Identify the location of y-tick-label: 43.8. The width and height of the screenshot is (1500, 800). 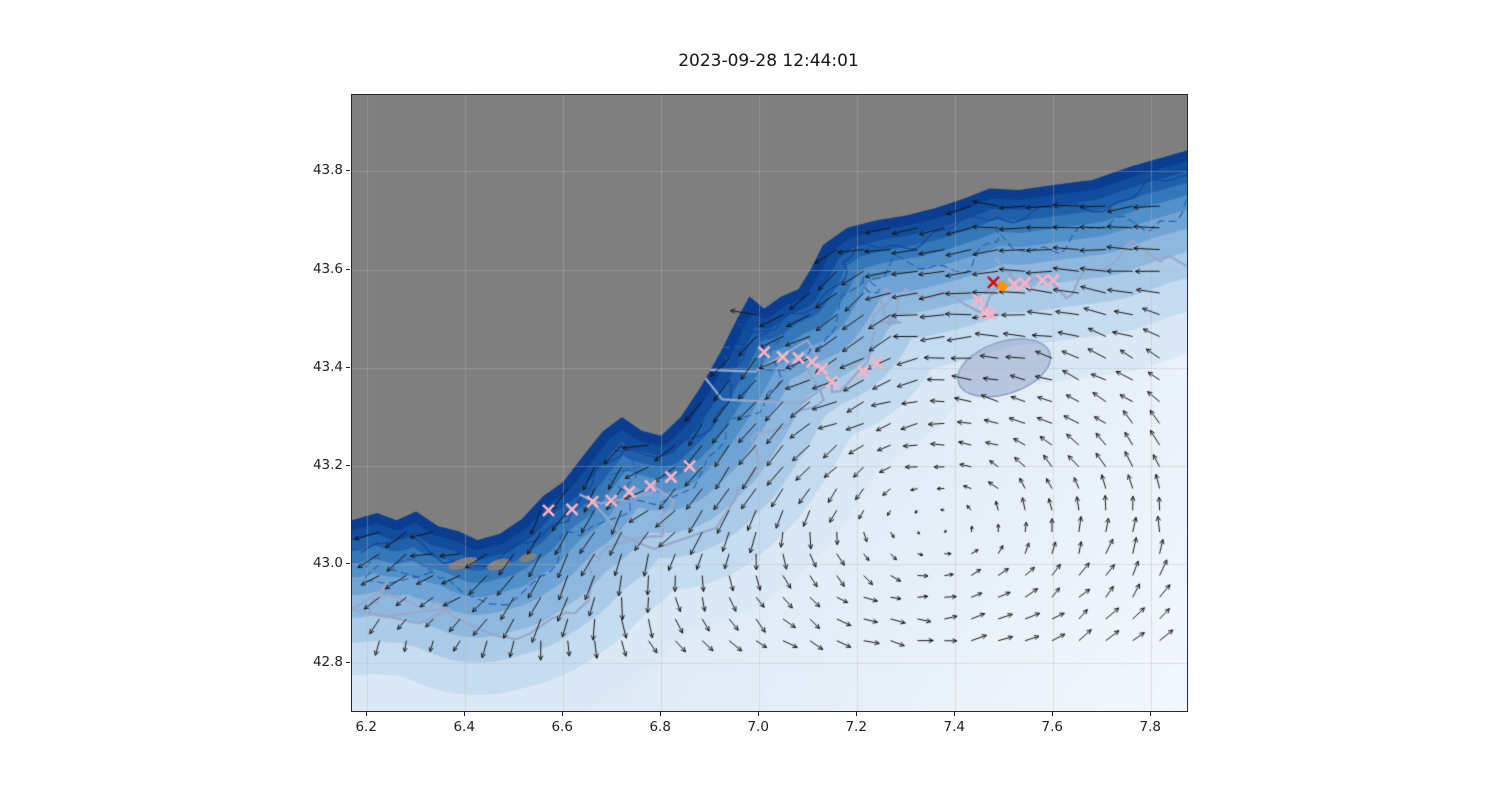
(327, 170).